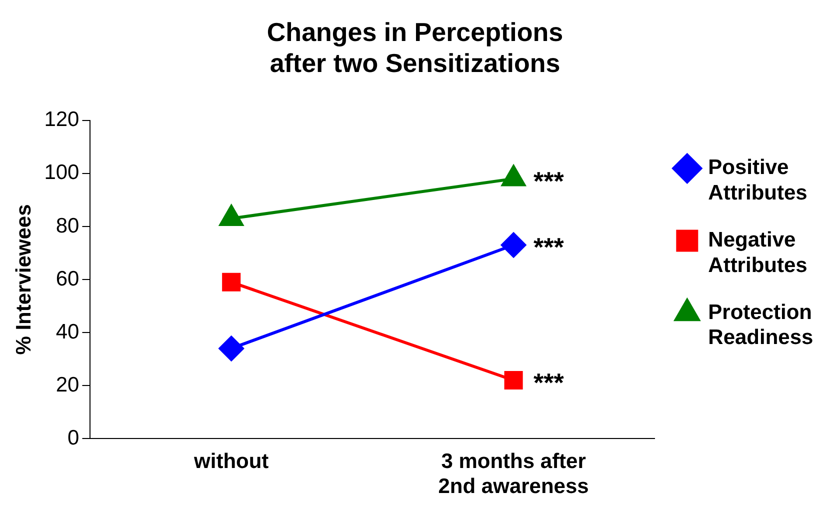 The image size is (840, 511). I want to click on y-tick-label: 0, so click(74, 438).